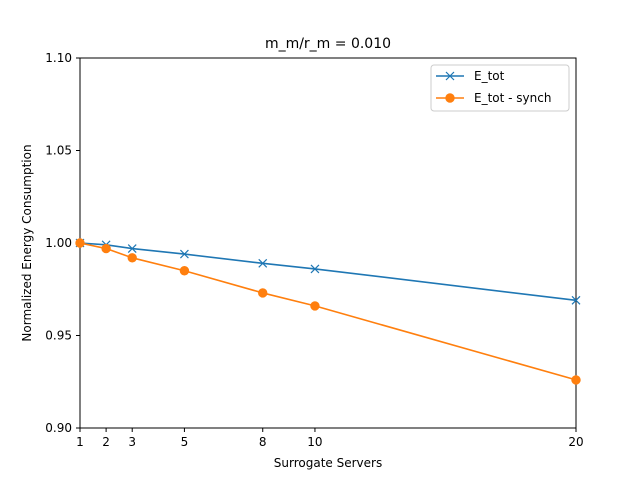 This screenshot has height=480, width=640. I want to click on y-tick-label: 0.95, so click(58, 336).